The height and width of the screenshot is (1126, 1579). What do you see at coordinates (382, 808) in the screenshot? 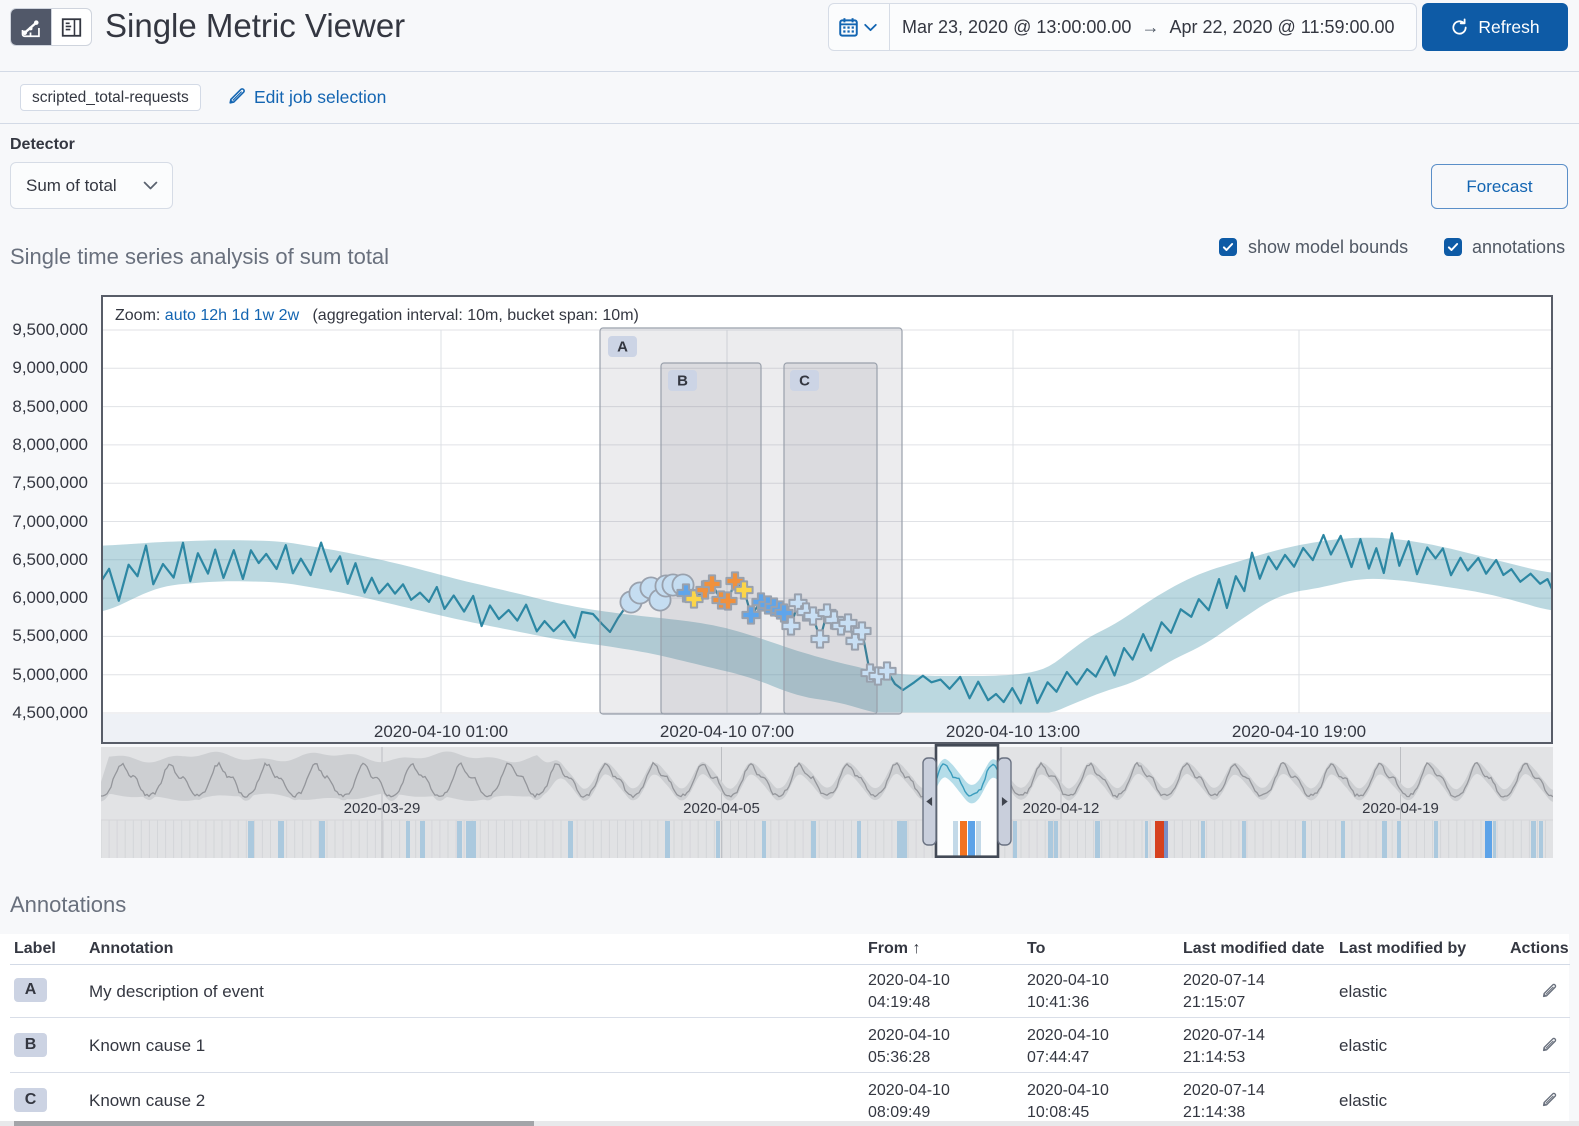
I see `svg-text: 2020-03-29` at bounding box center [382, 808].